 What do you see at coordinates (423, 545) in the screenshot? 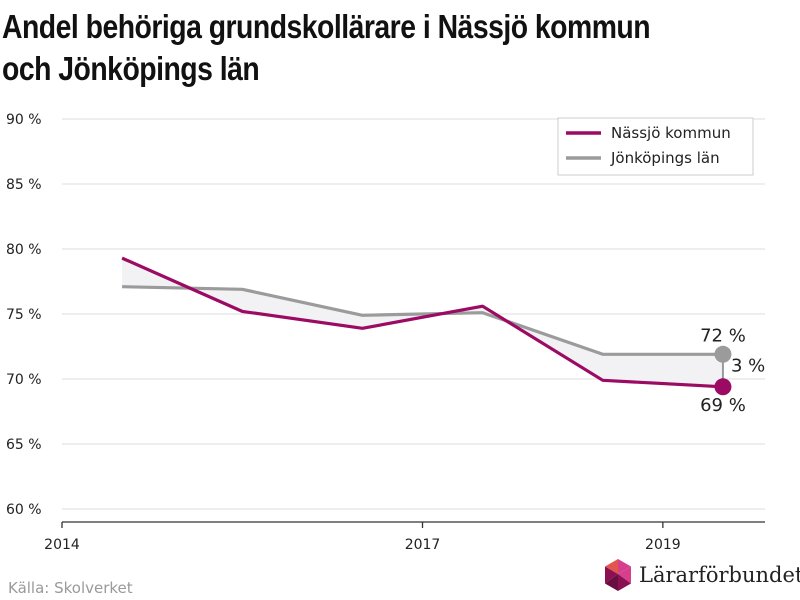
I see `x-tick-label-2017: 2017` at bounding box center [423, 545].